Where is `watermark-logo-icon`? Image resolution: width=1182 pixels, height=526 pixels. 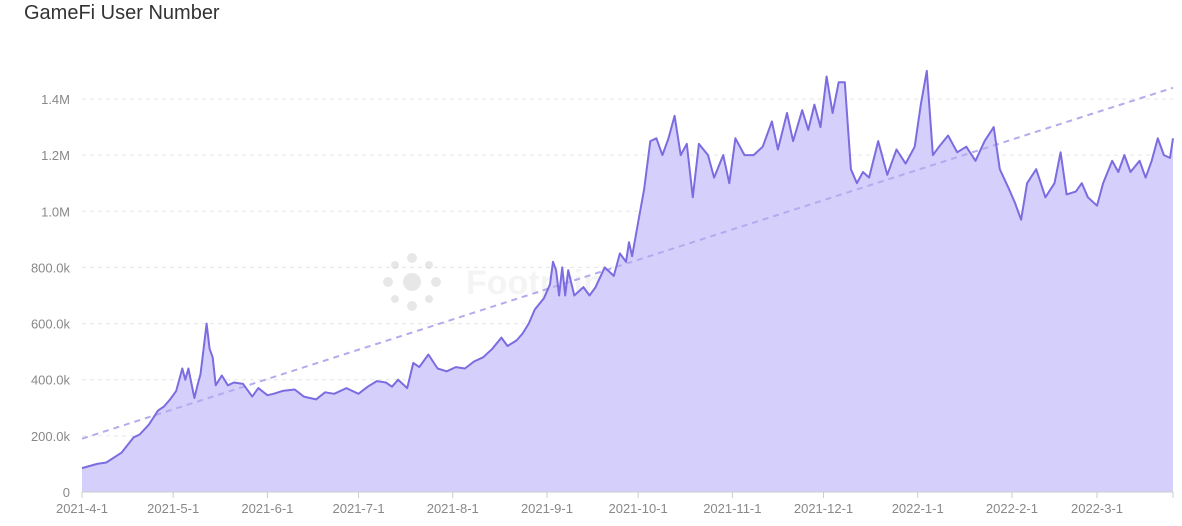 watermark-logo-icon is located at coordinates (412, 282).